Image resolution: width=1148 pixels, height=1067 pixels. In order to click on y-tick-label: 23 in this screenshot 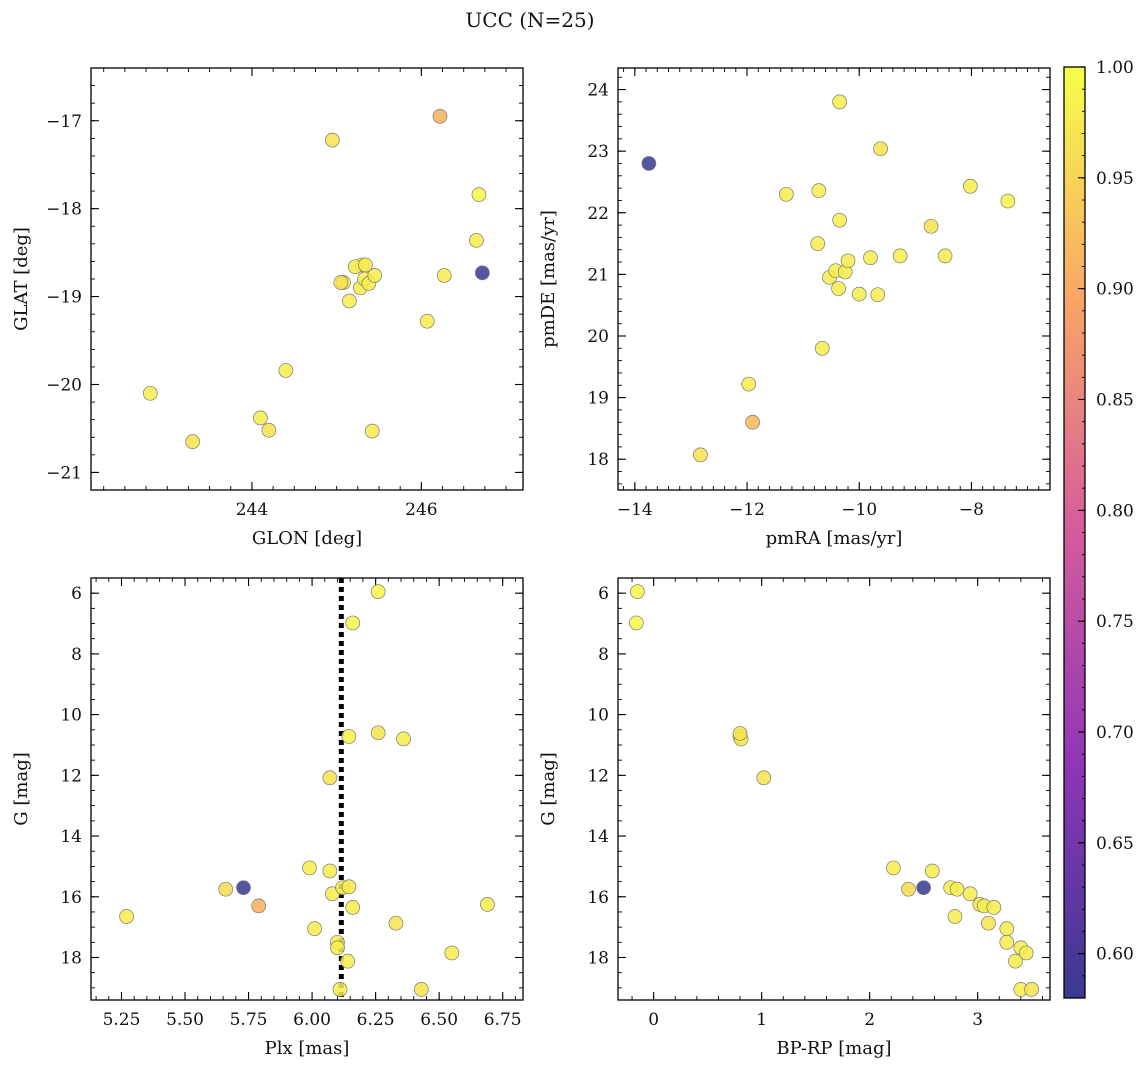, I will do `click(598, 152)`.